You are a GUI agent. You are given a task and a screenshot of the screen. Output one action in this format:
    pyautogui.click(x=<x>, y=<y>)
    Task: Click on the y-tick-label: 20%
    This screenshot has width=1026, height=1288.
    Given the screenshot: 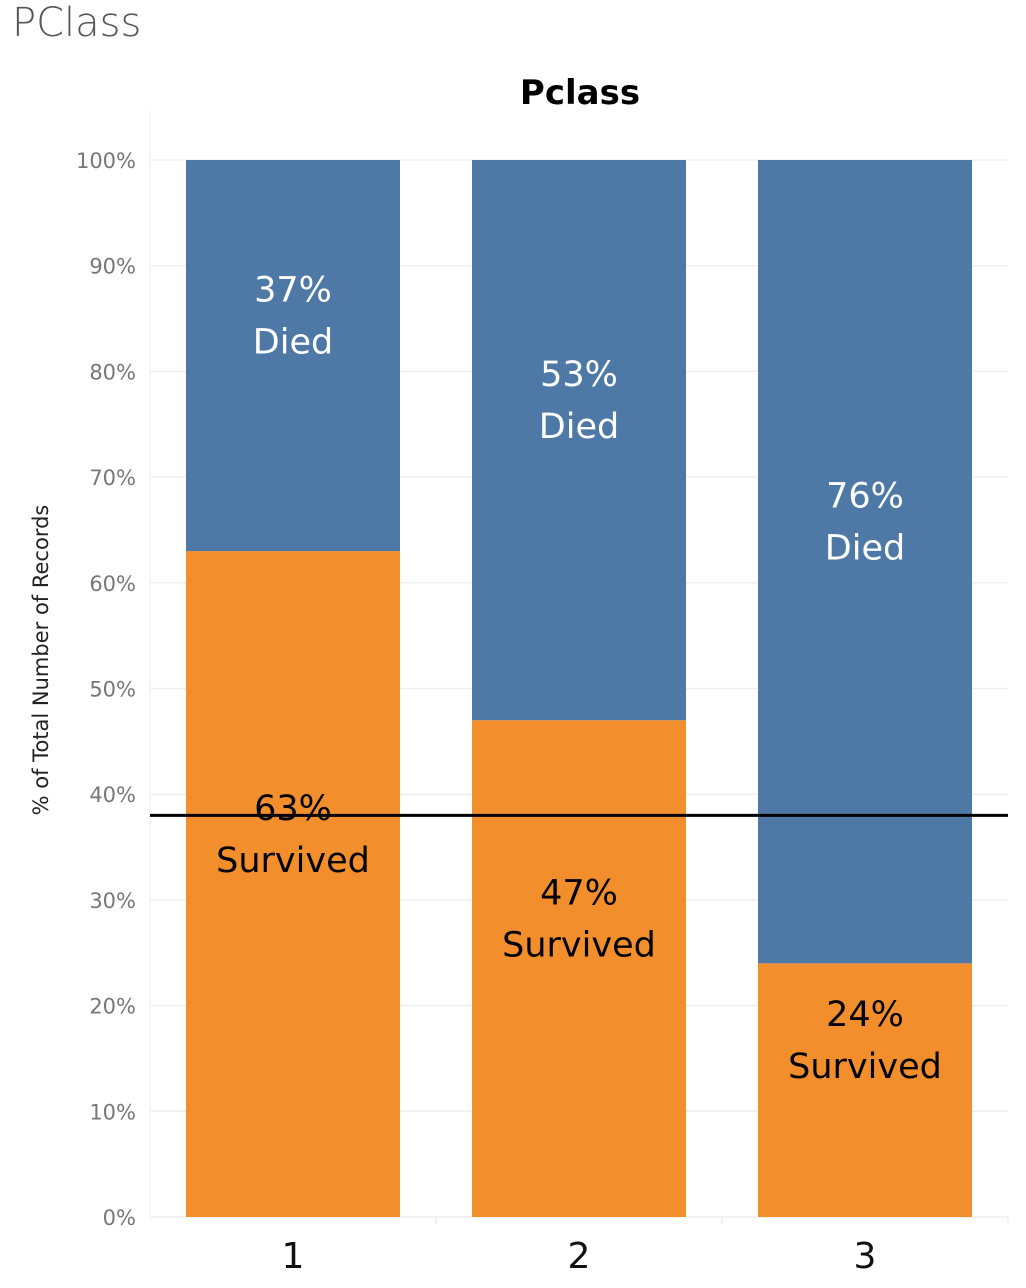 What is the action you would take?
    pyautogui.click(x=112, y=1007)
    